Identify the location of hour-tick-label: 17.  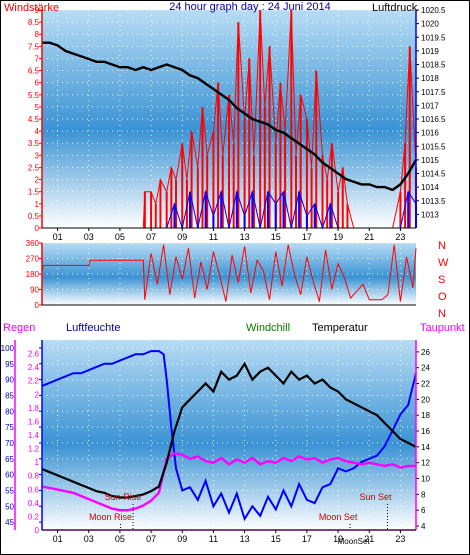
(307, 237).